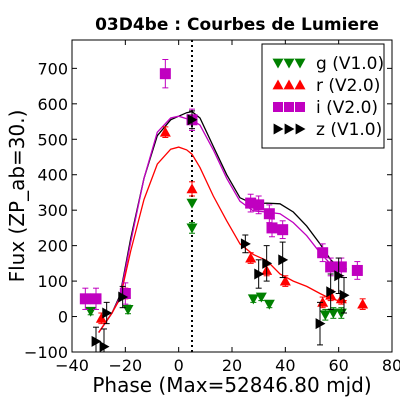 The height and width of the screenshot is (400, 400). I want to click on x-tick-label: 40, so click(285, 365).